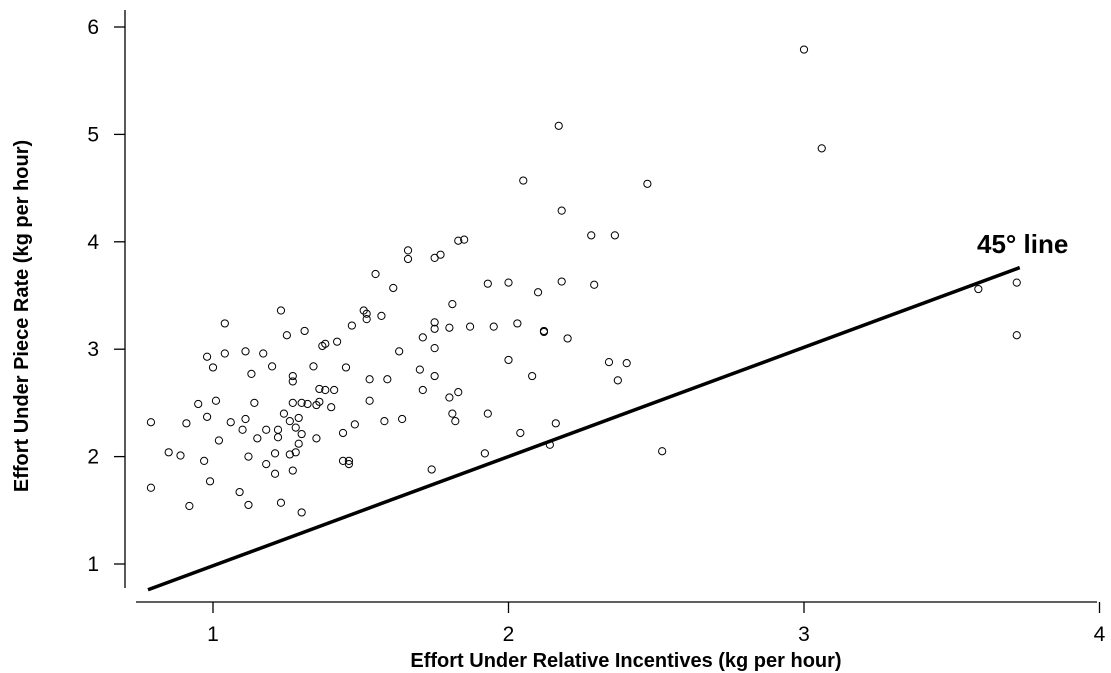  Describe the element at coordinates (509, 634) in the screenshot. I see `x-tick-label: 2` at that location.